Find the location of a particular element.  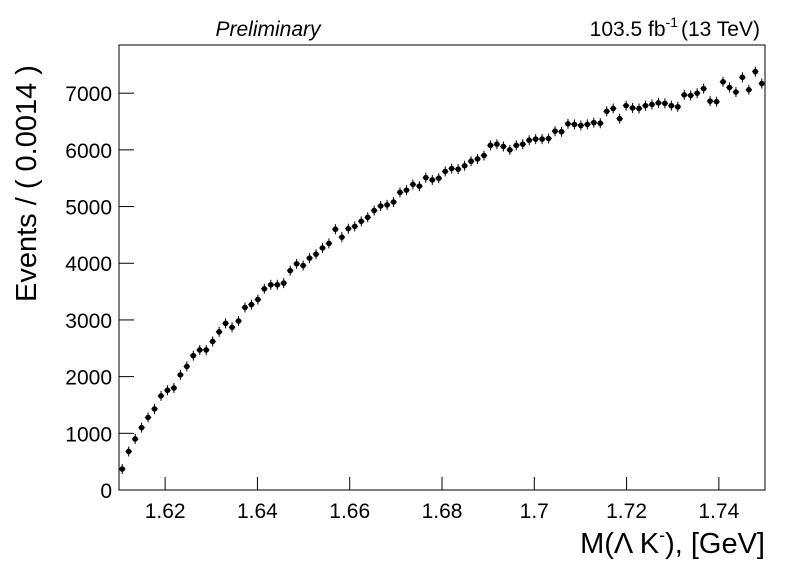

y-tick-label: 6000 is located at coordinates (88, 151).